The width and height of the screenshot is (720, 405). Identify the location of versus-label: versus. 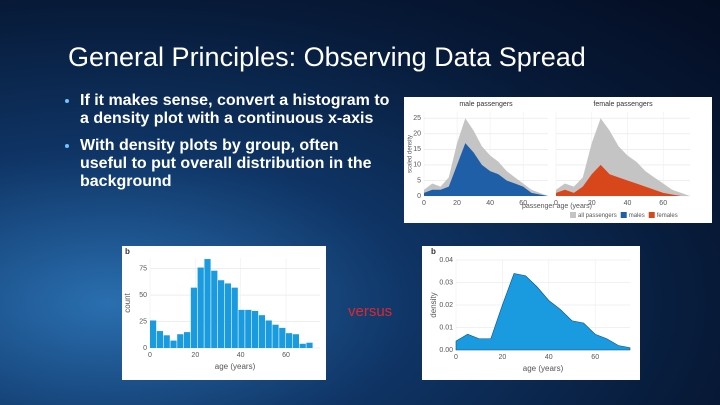
(370, 311).